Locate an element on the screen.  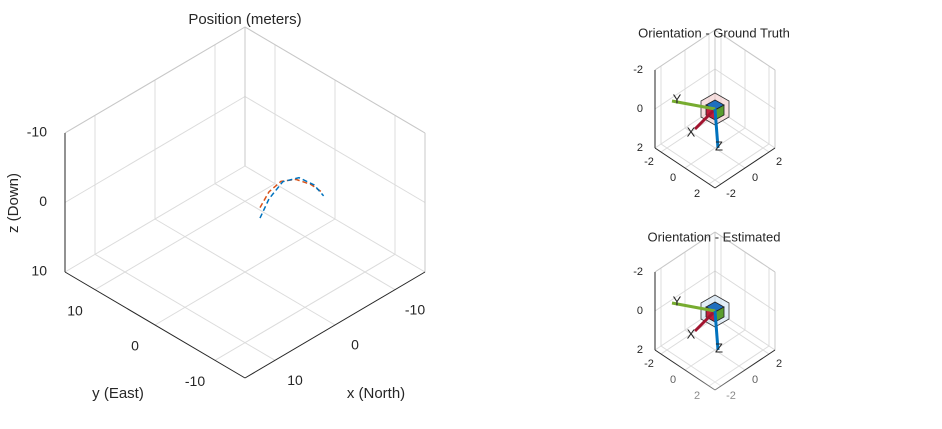
z-axis-label: z (Down) is located at coordinates (13, 203).